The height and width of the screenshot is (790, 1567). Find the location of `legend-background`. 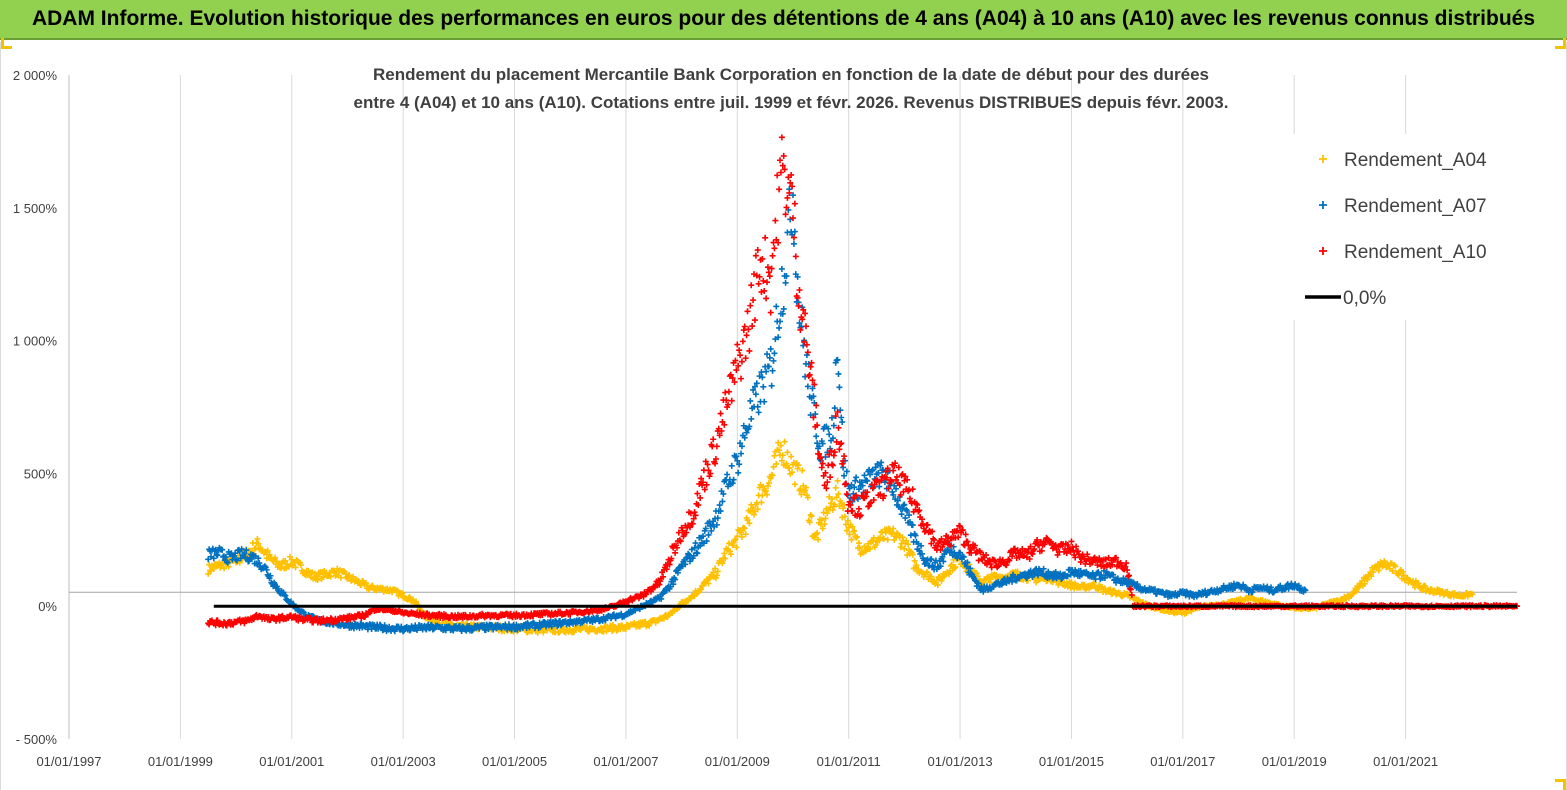

legend-background is located at coordinates (1384, 227).